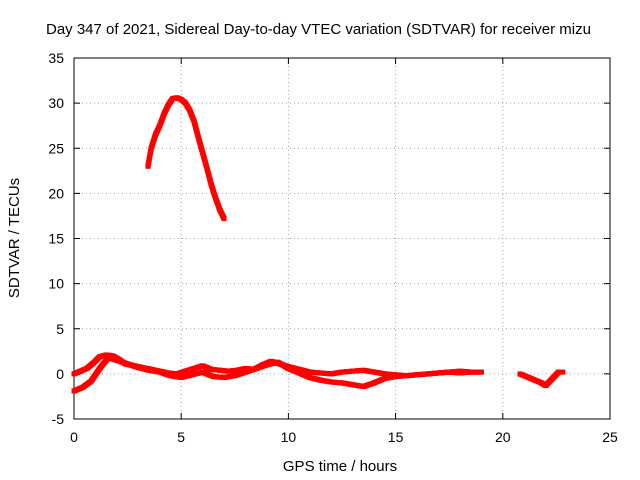 The image size is (640, 480). Describe the element at coordinates (74, 437) in the screenshot. I see `x-tick-label: 0` at that location.